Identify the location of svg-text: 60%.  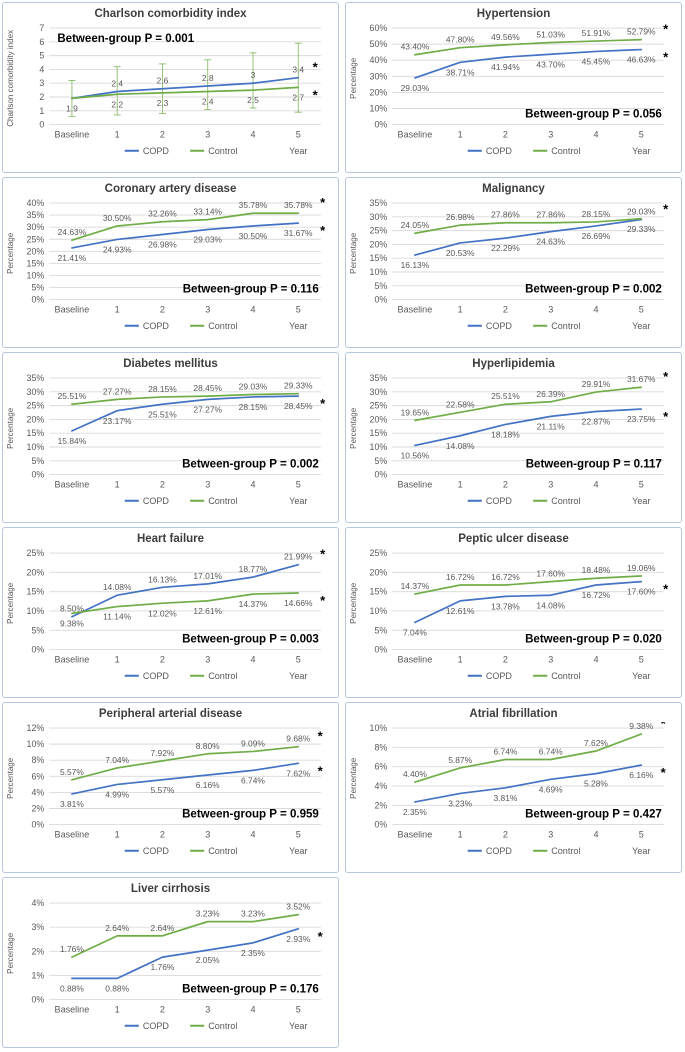
(379, 28).